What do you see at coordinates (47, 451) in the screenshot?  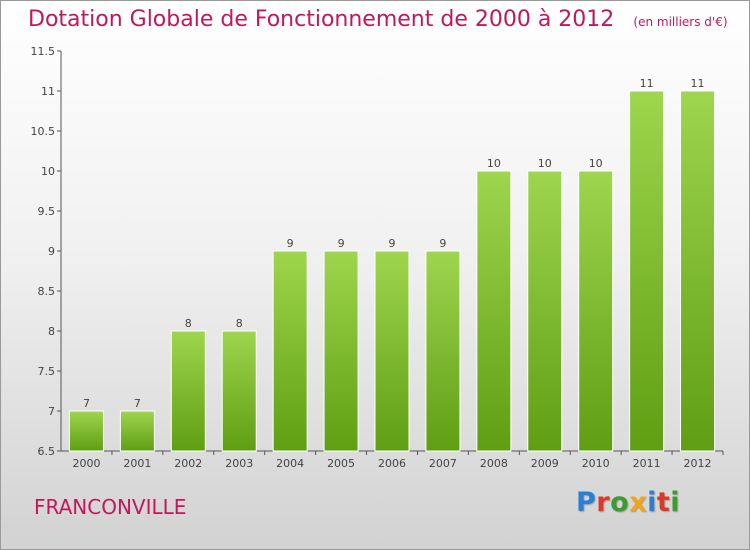 I see `y-tick-label: 6.5` at bounding box center [47, 451].